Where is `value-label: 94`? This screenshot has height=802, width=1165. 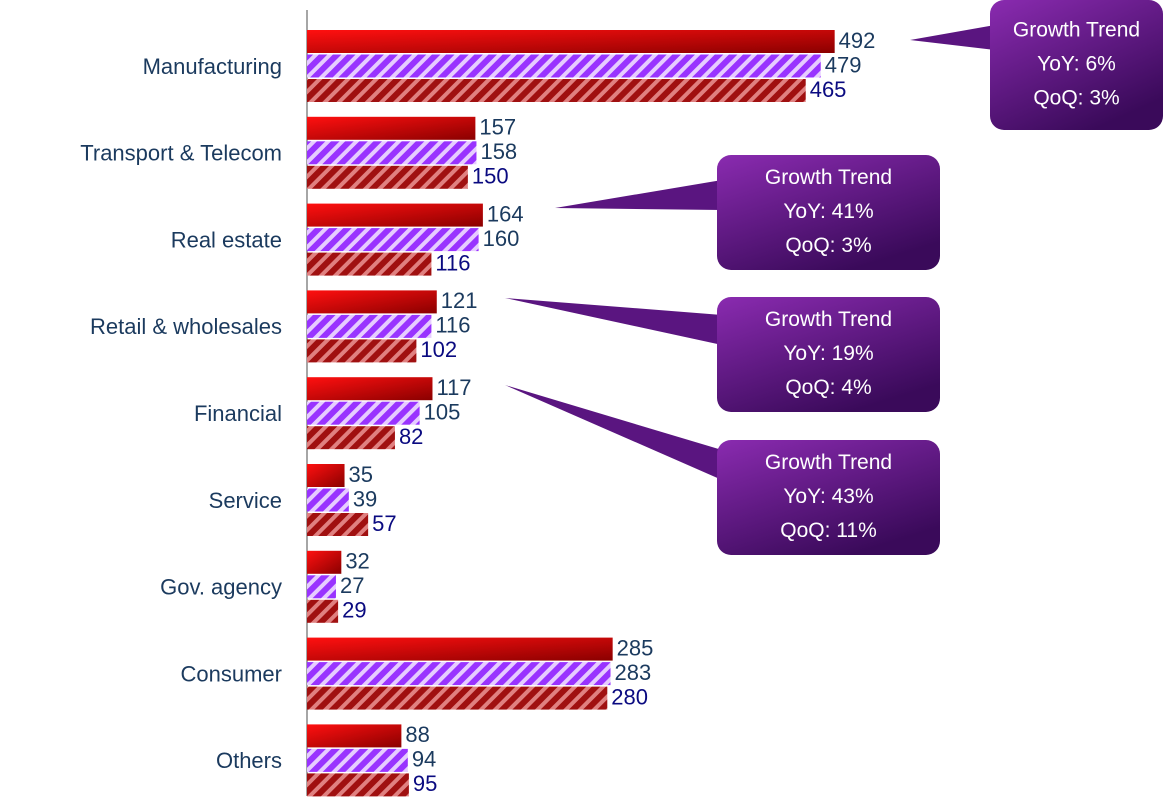 value-label: 94 is located at coordinates (424, 759).